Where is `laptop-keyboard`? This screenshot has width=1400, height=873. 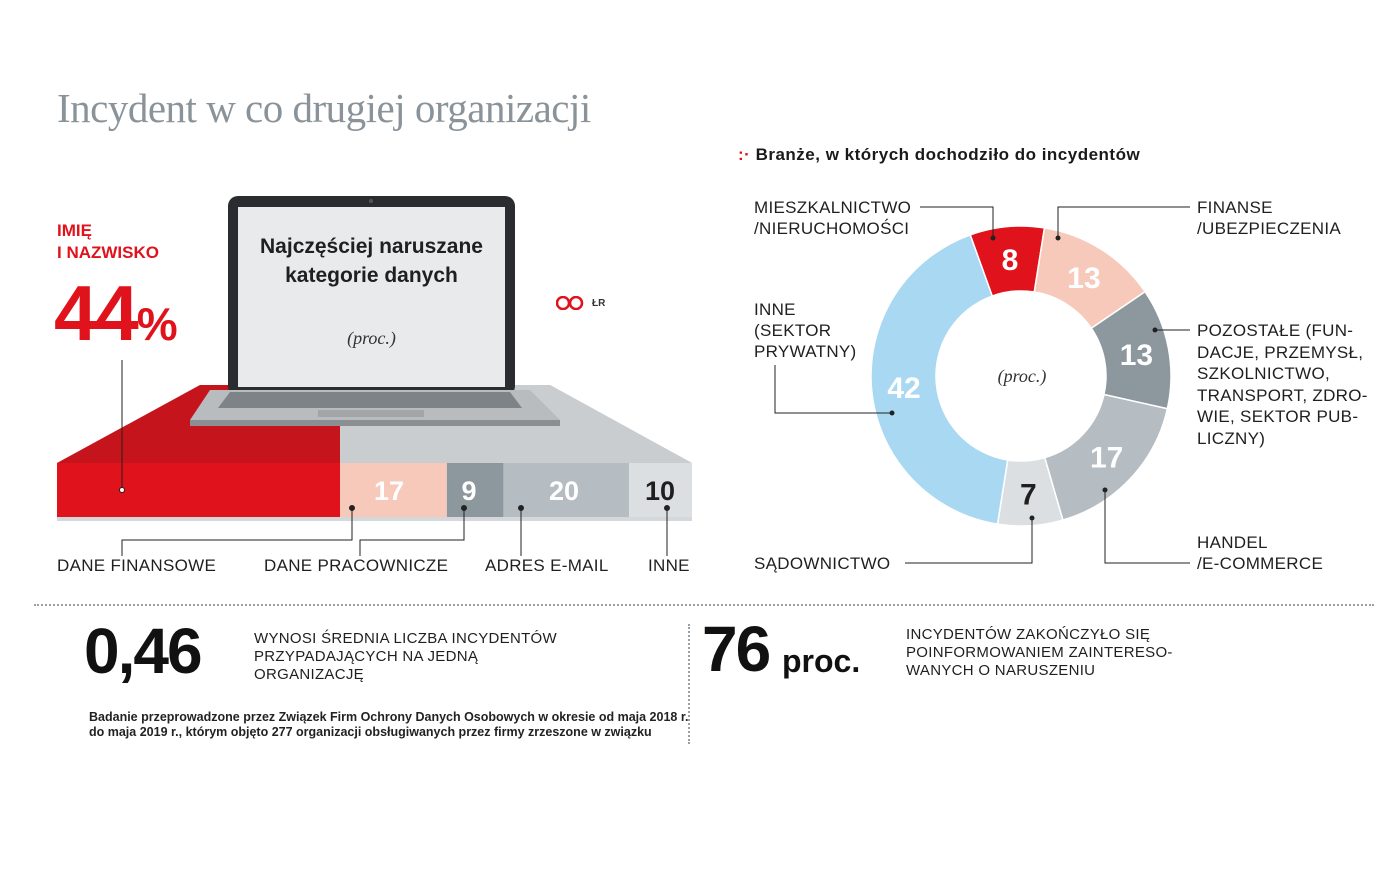
laptop-keyboard is located at coordinates (370, 400).